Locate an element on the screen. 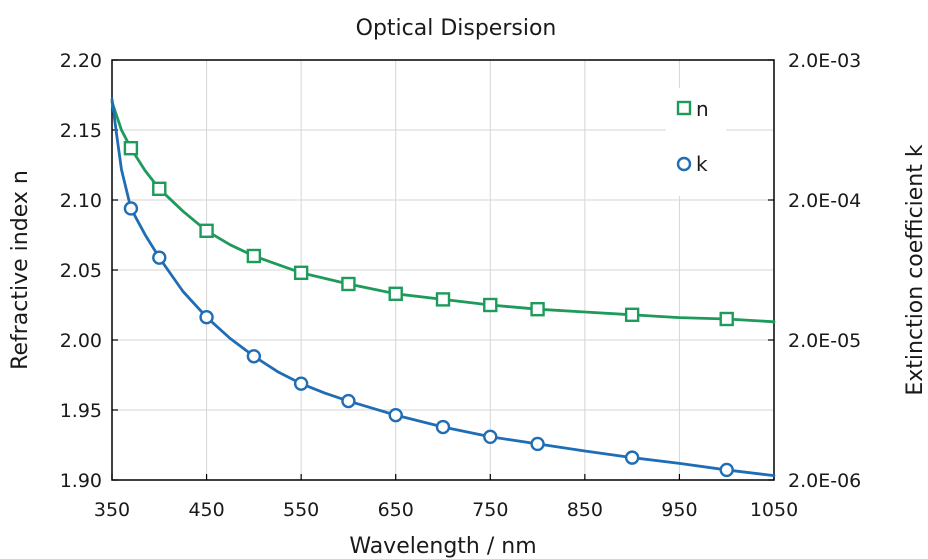 This screenshot has height=559, width=928. y-tick-label: 1.95 is located at coordinates (81, 411).